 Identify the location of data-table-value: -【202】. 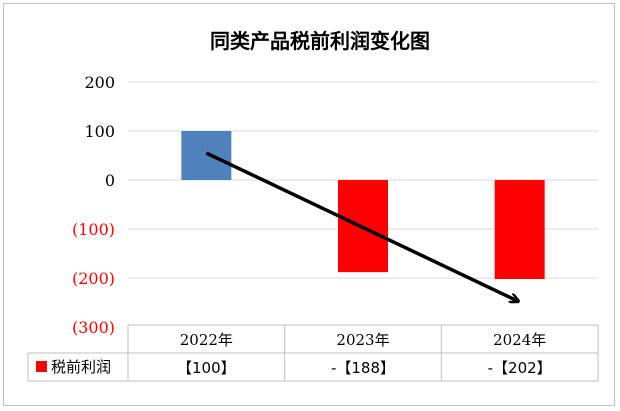
(520, 368).